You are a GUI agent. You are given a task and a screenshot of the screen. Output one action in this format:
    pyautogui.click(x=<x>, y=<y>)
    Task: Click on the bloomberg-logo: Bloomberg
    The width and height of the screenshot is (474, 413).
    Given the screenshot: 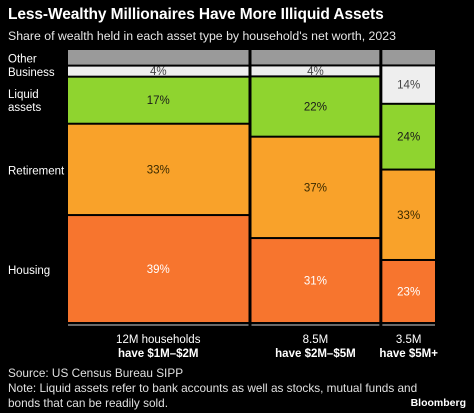 What is the action you would take?
    pyautogui.click(x=438, y=403)
    